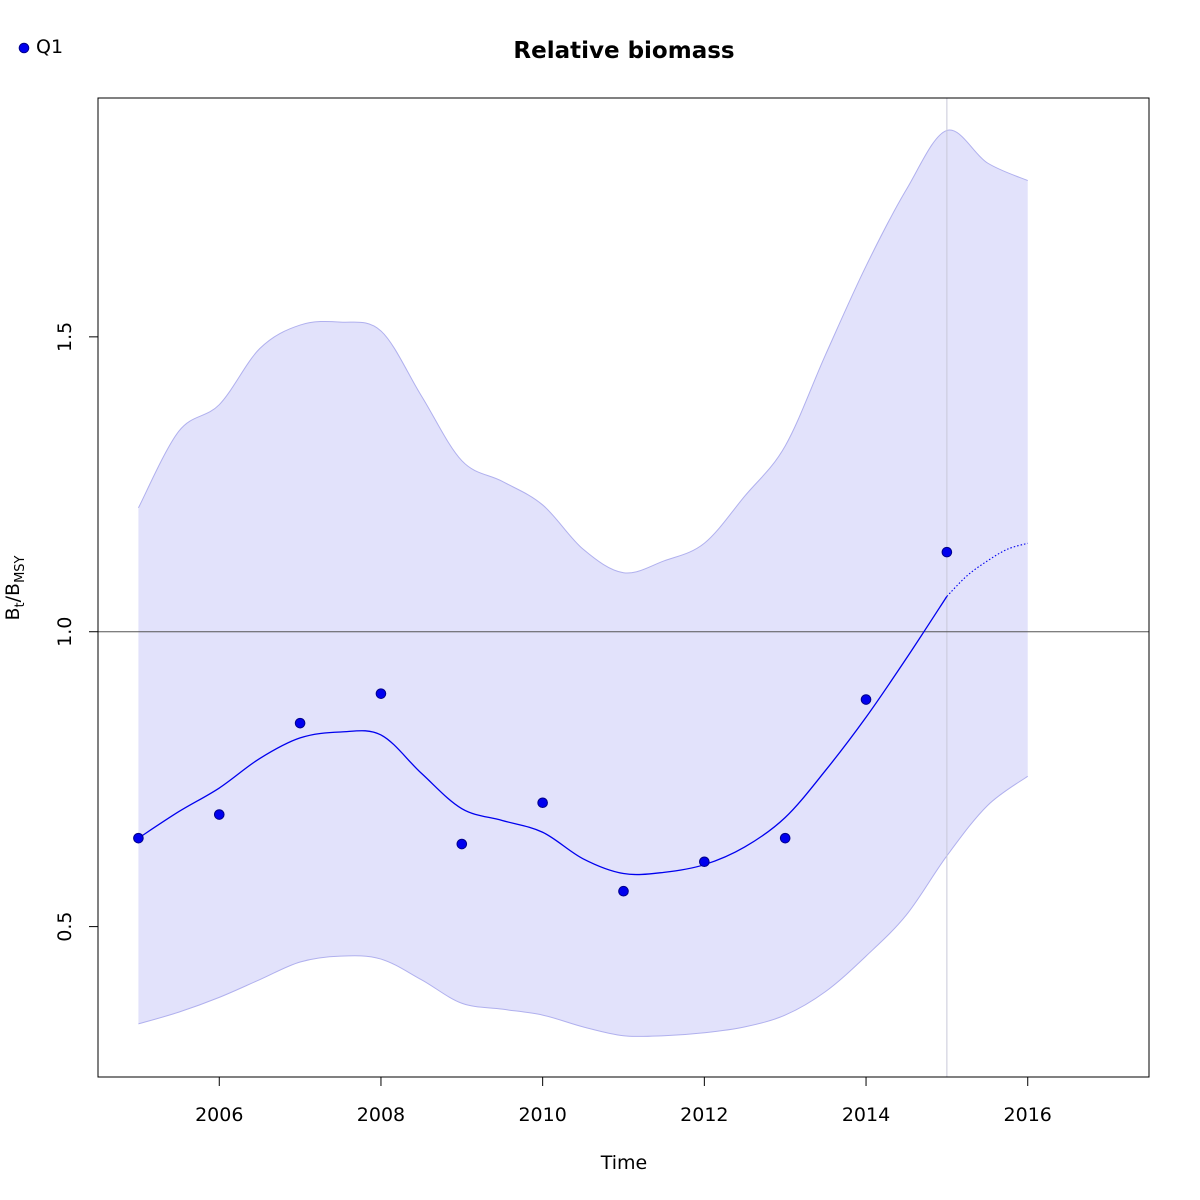 The height and width of the screenshot is (1200, 1200). I want to click on y-axis-title-main: B, so click(13, 613).